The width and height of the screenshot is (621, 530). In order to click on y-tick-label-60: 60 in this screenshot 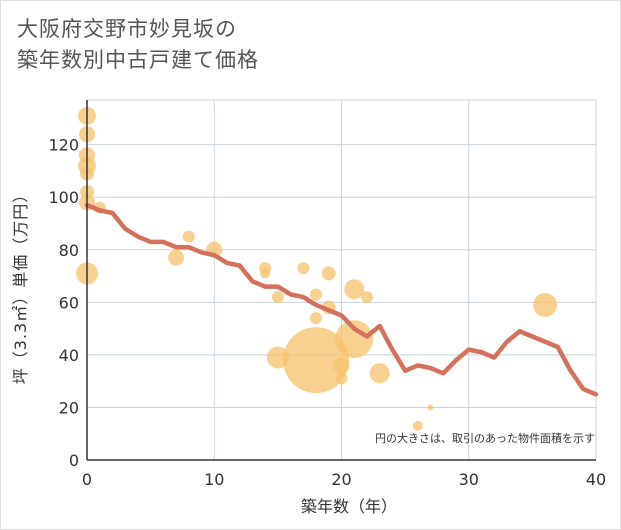, I will do `click(69, 302)`.